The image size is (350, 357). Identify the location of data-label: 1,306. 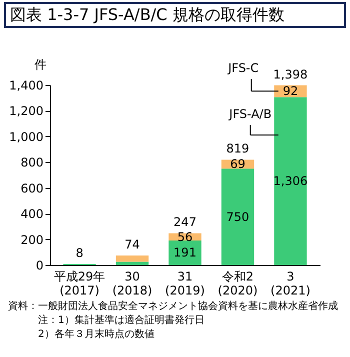
(290, 181).